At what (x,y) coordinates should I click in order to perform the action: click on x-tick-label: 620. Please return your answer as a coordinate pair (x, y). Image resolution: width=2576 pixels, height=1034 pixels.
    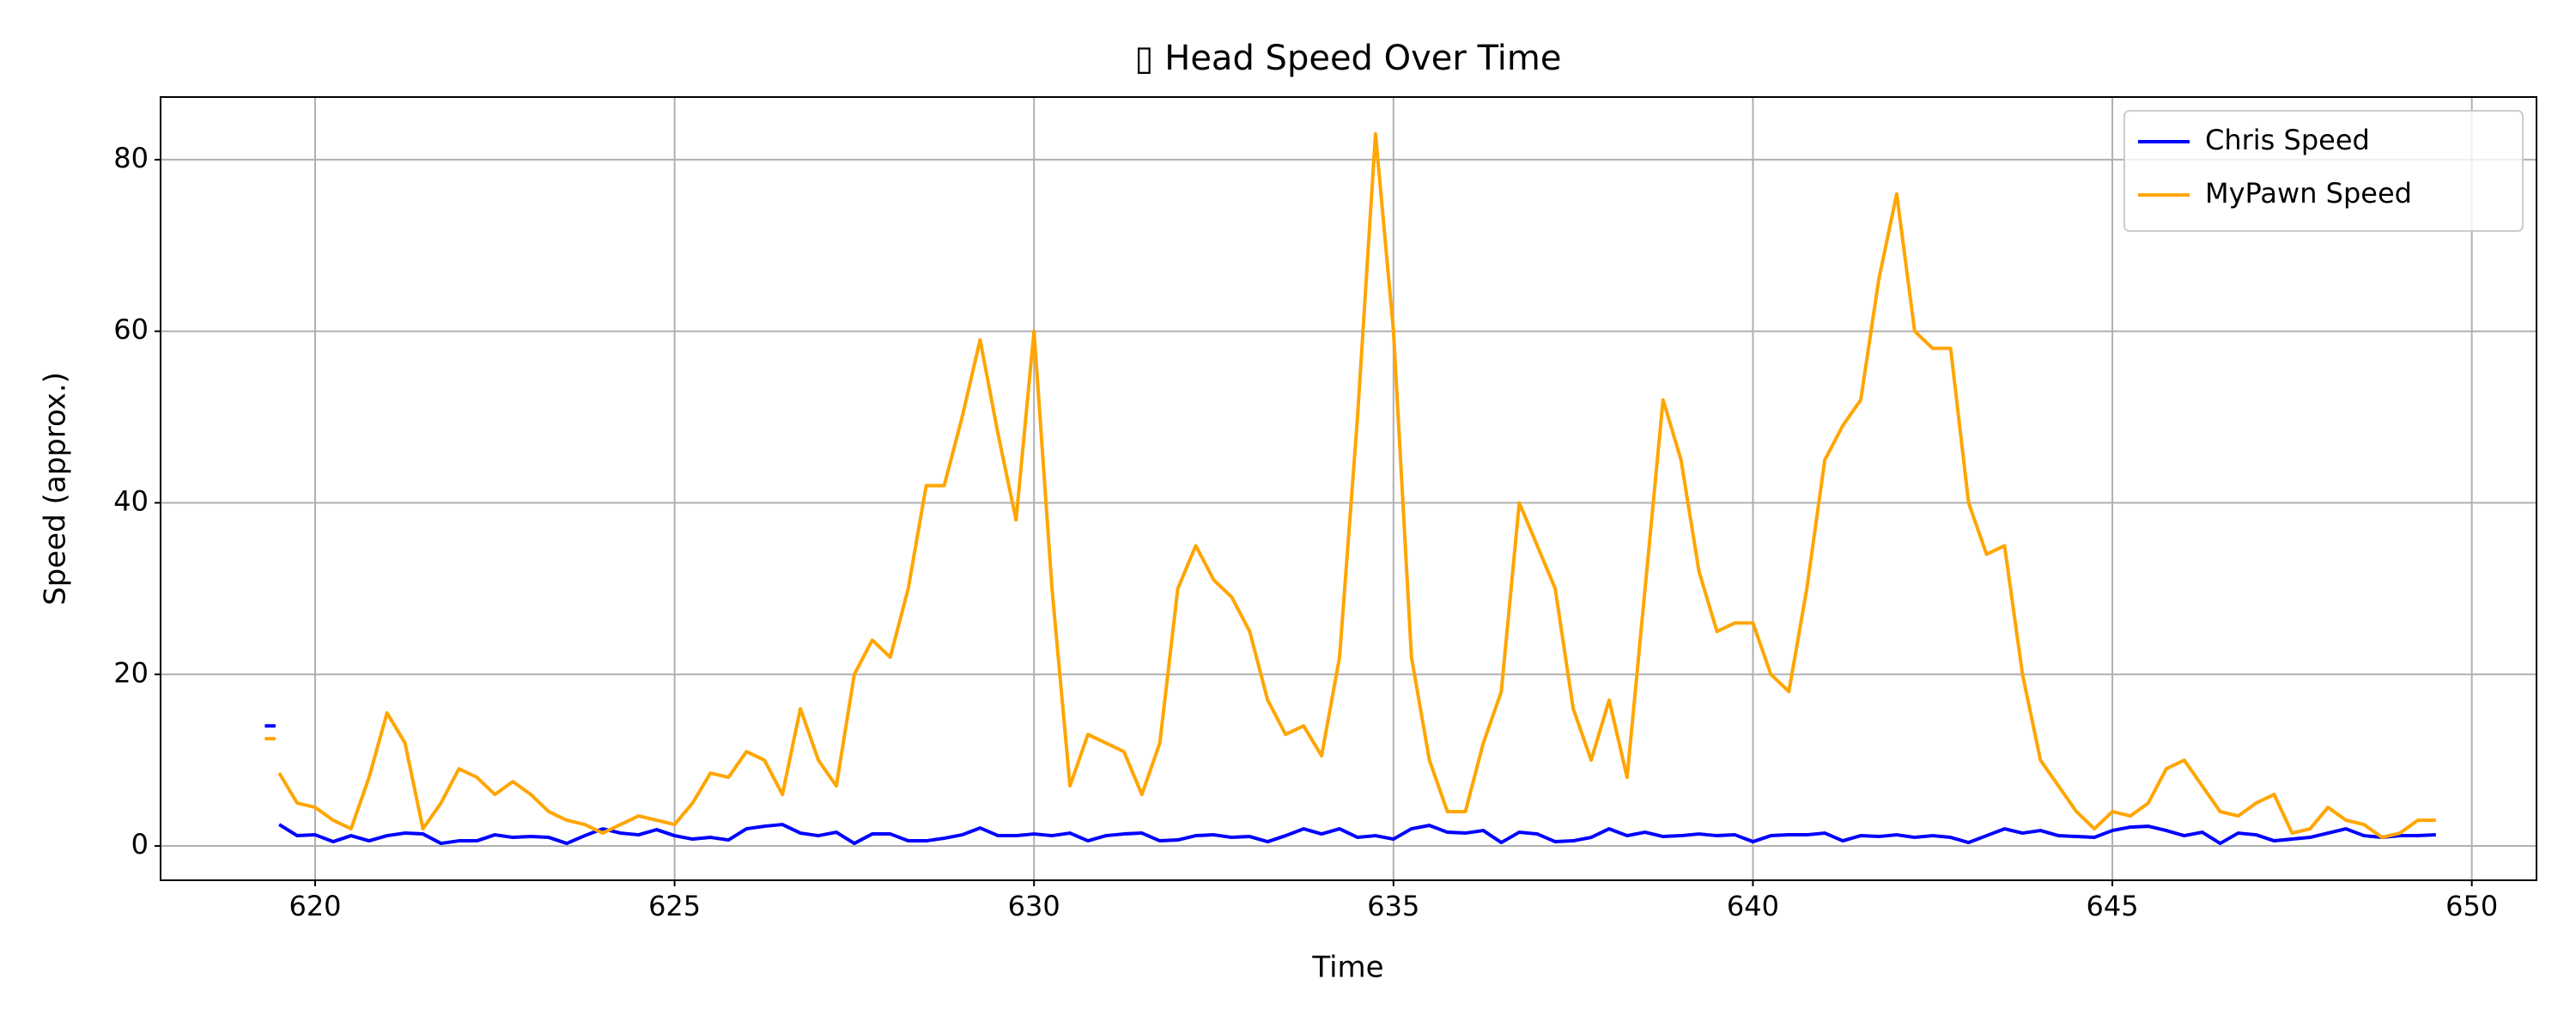
    Looking at the image, I should click on (315, 906).